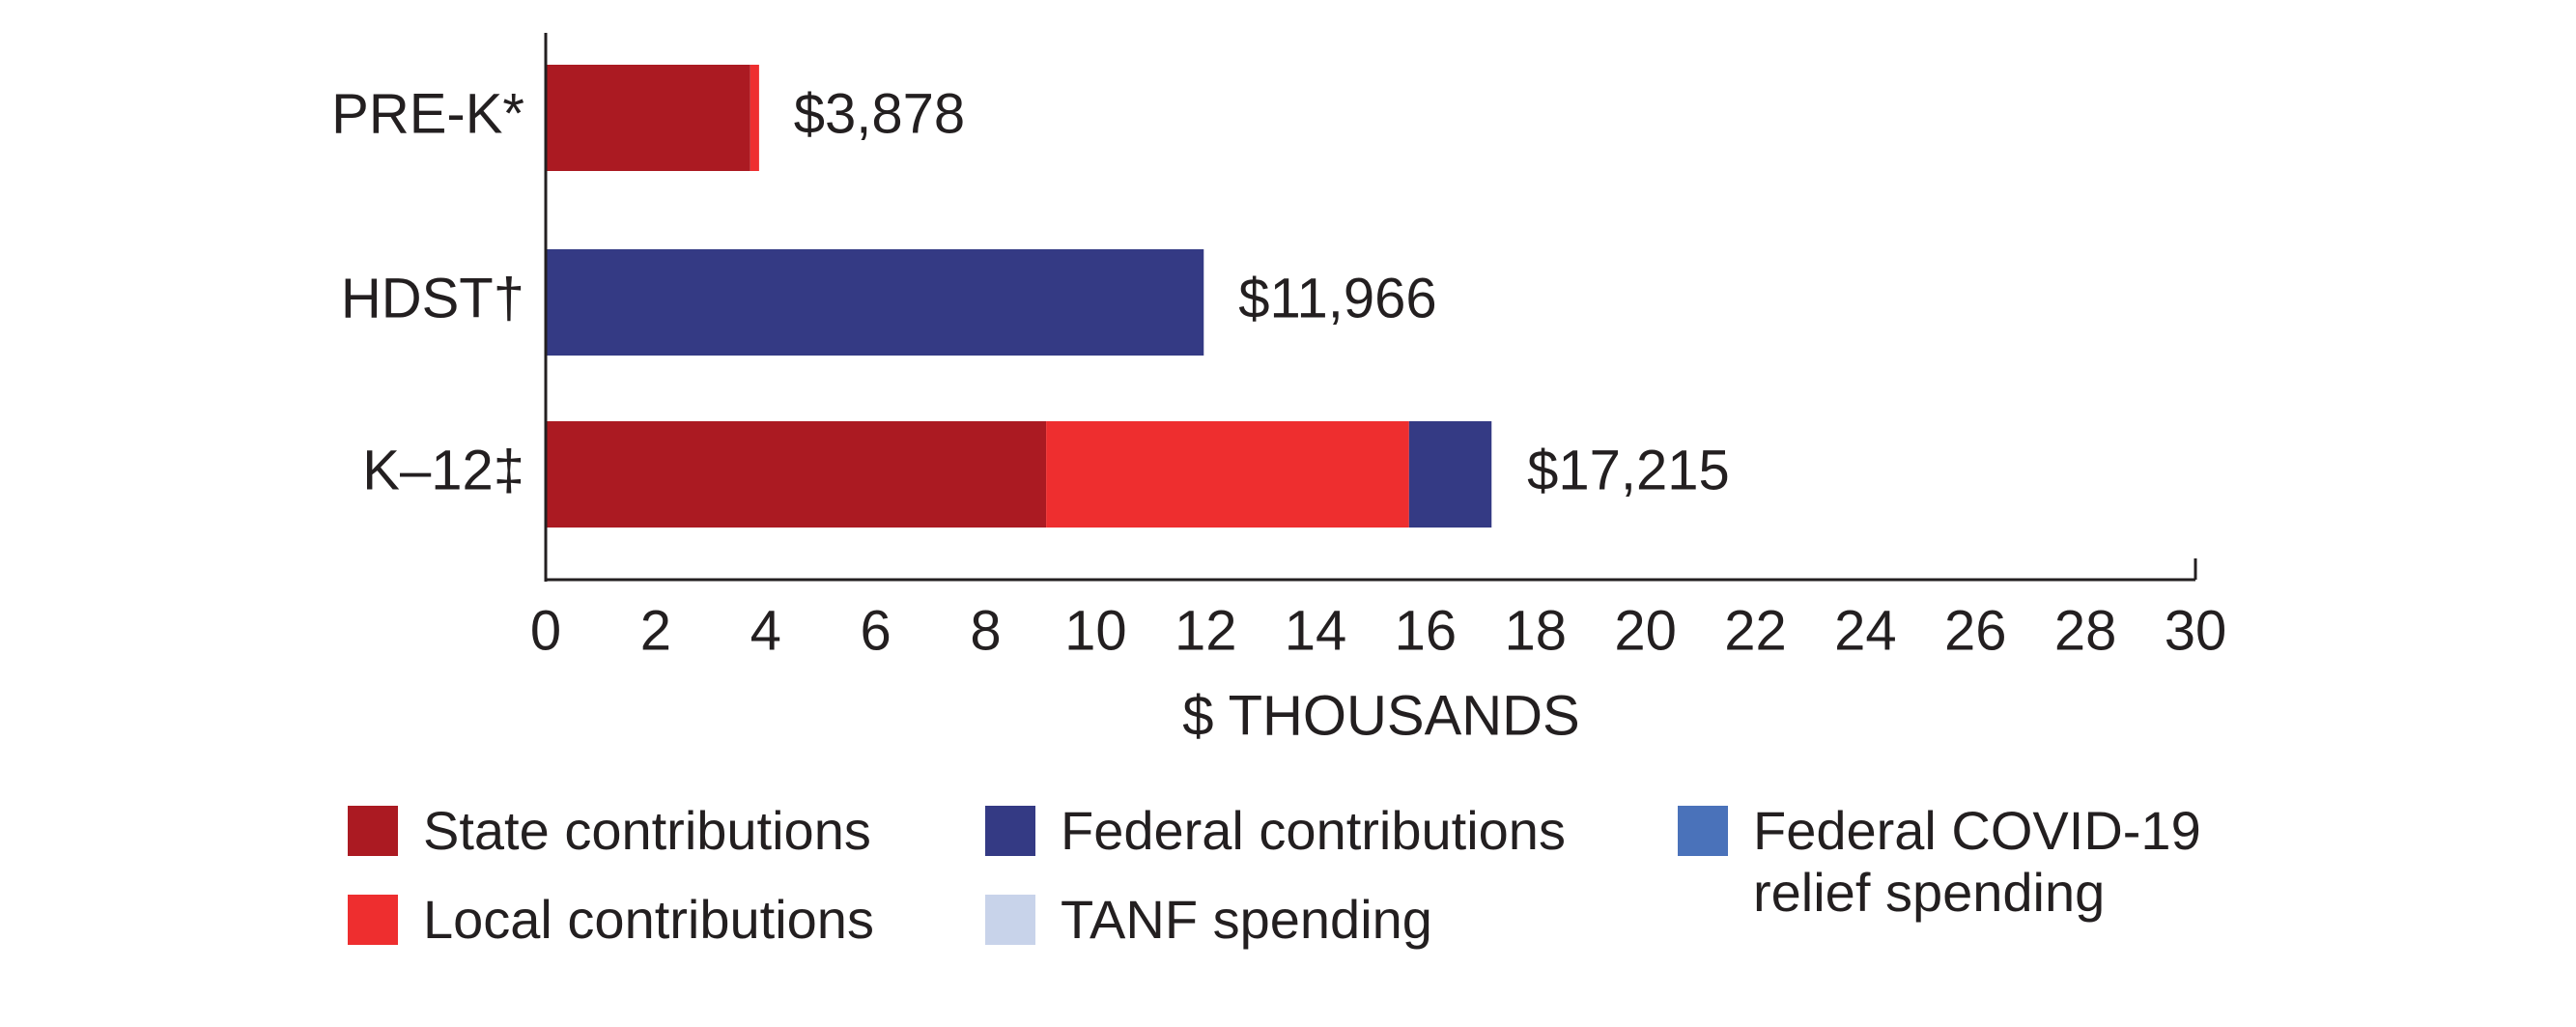 This screenshot has width=2576, height=1027. I want to click on x-tick-label: 28, so click(2085, 630).